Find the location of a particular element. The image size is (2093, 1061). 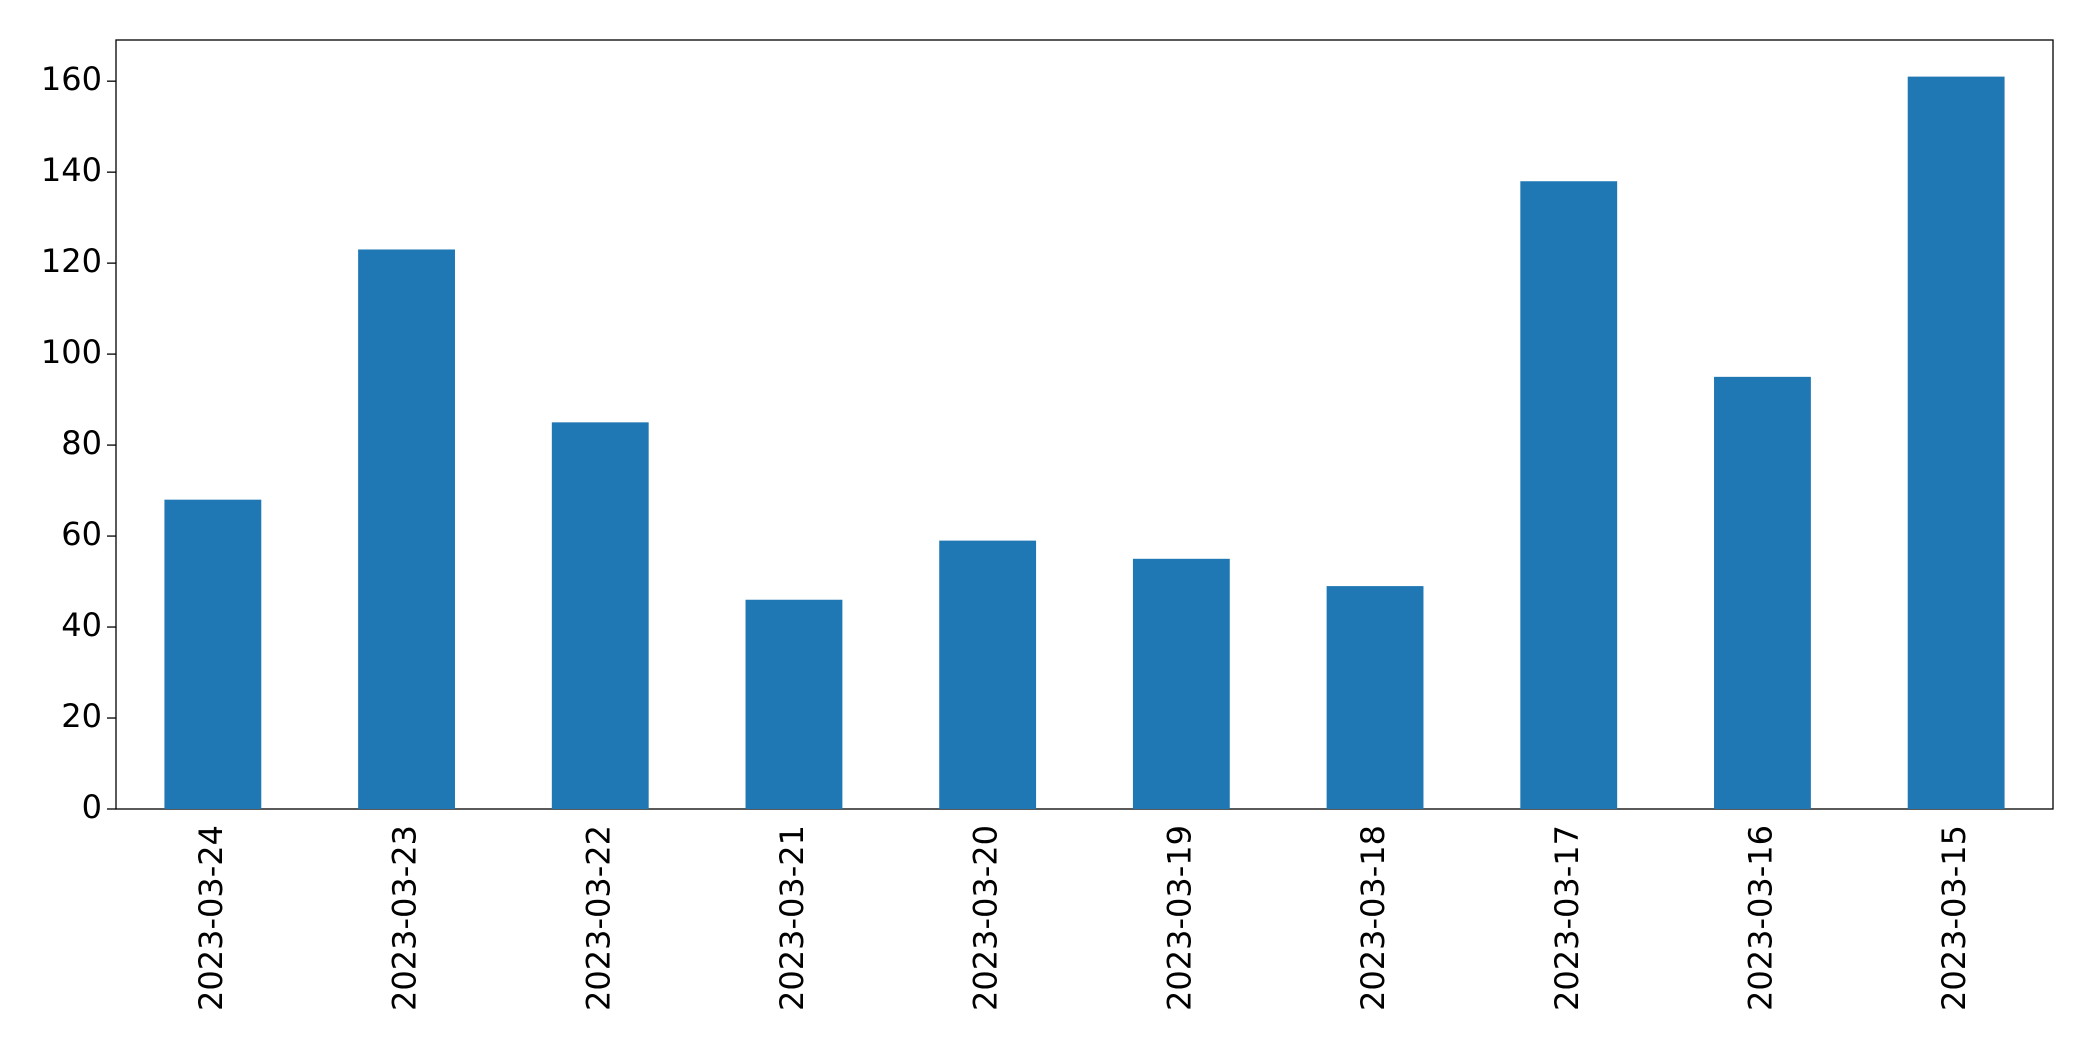

x-tick-label: 2023-03-17 is located at coordinates (1567, 918).